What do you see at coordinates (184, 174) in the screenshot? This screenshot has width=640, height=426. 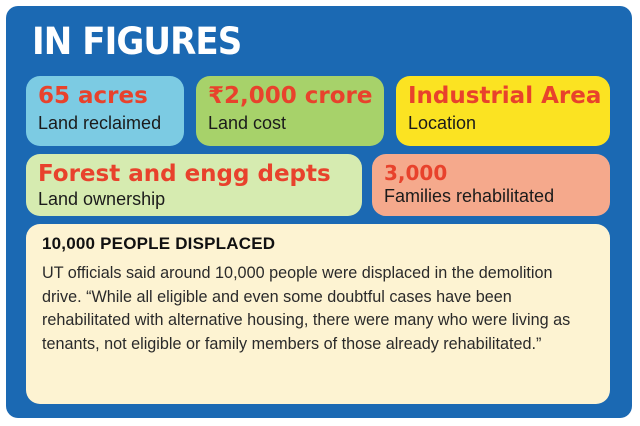 I see `card-value: Forest and engg depts` at bounding box center [184, 174].